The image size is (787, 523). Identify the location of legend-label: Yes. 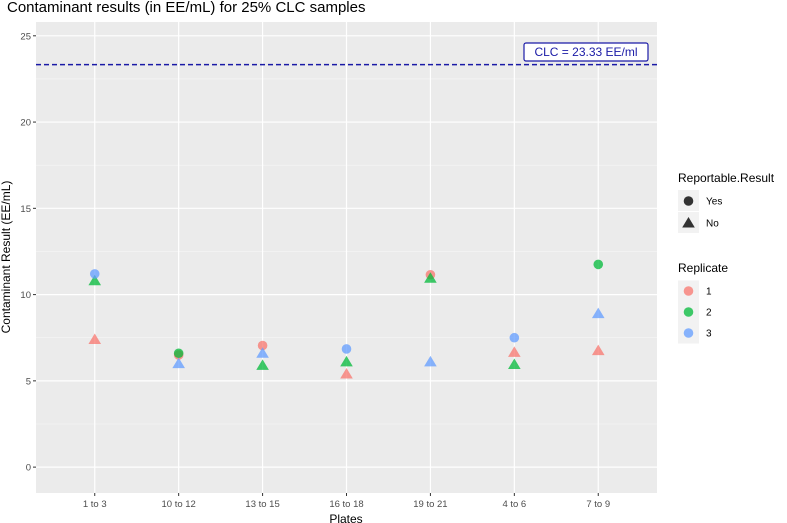
(714, 202).